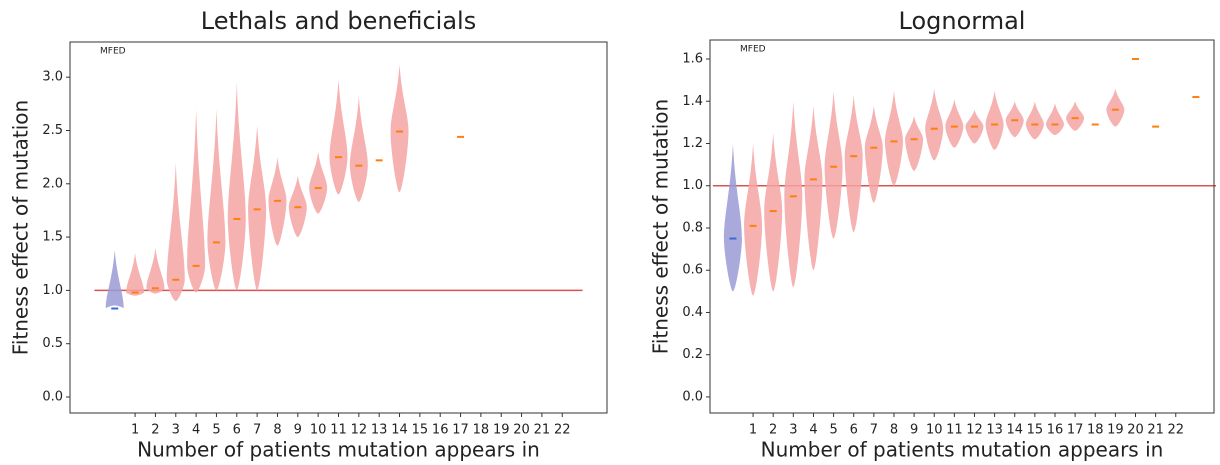  What do you see at coordinates (692, 354) in the screenshot?
I see `y-tick-label: 0.2` at bounding box center [692, 354].